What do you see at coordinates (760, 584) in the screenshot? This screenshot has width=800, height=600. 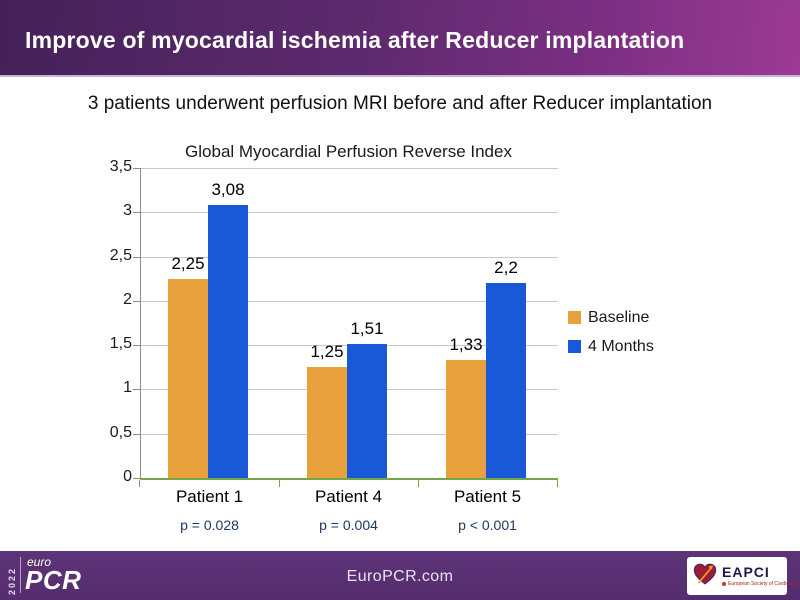 I see `eapci-tagline: European Society of Cardiology` at bounding box center [760, 584].